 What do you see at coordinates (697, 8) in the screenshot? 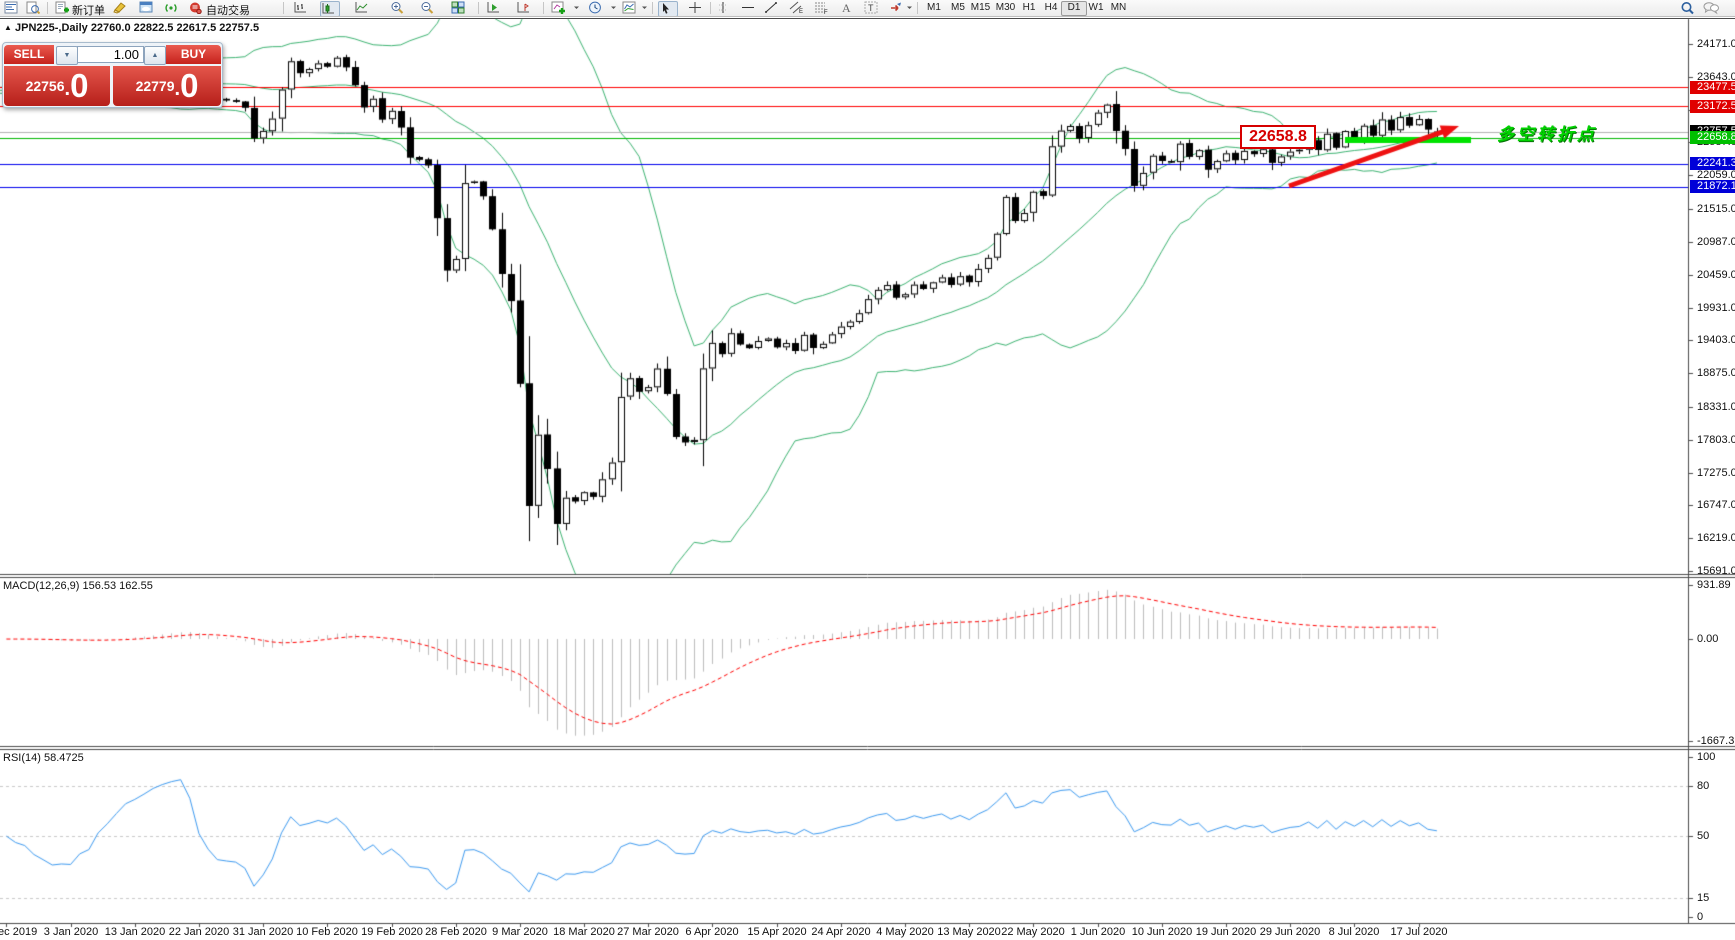
I see `crosshair-icon` at bounding box center [697, 8].